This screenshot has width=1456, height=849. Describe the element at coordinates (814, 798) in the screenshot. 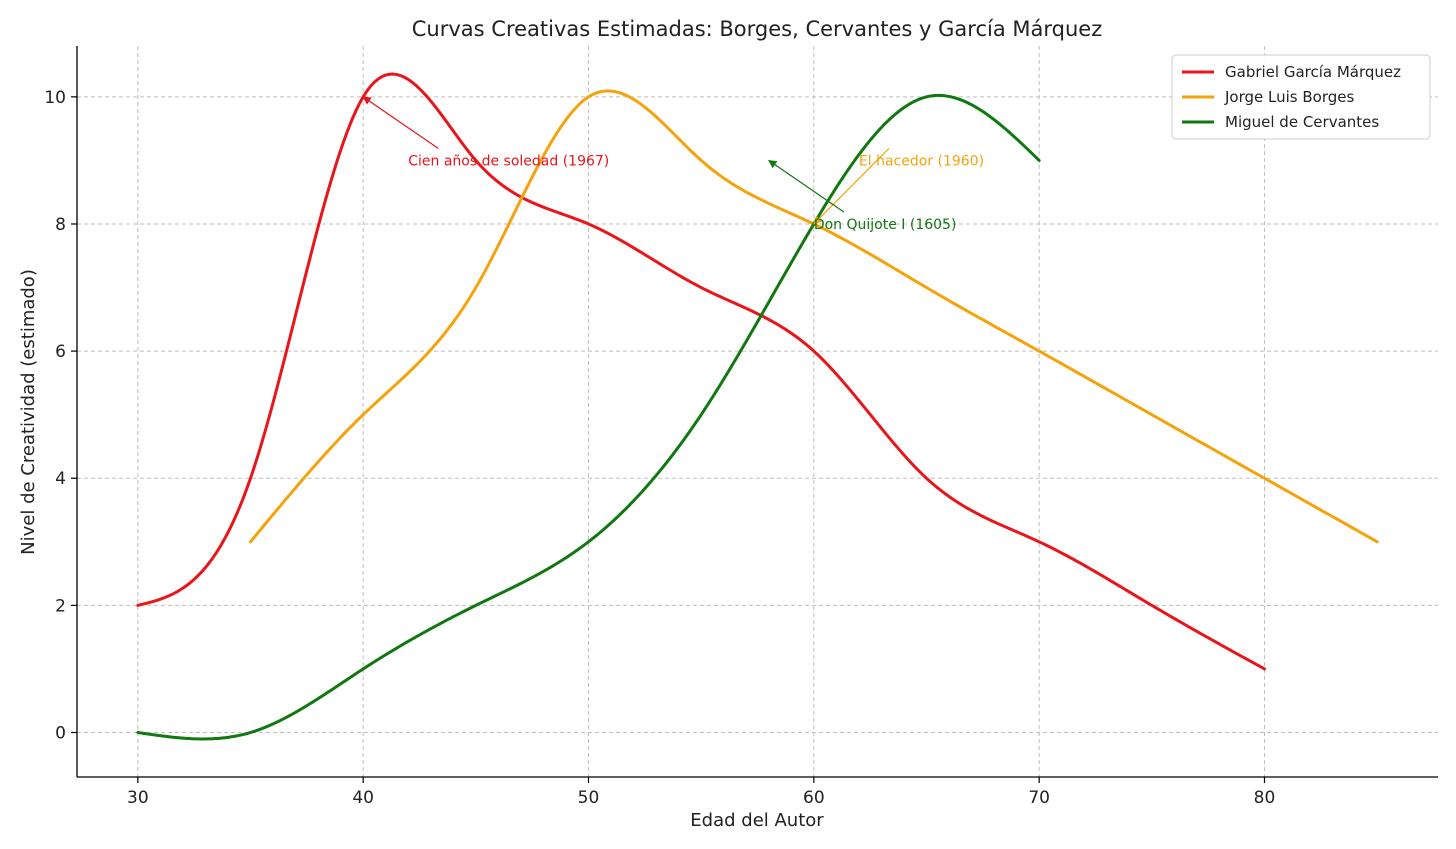

I see `x-tick-label: 60` at that location.